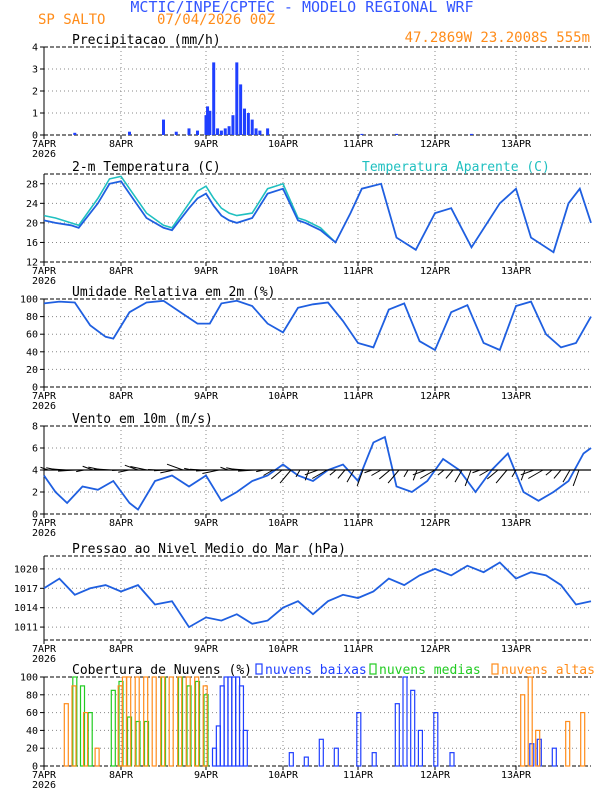 The width and height of the screenshot is (612, 792). I want to click on temp-title: 2-m Temperatura (C), so click(146, 167).